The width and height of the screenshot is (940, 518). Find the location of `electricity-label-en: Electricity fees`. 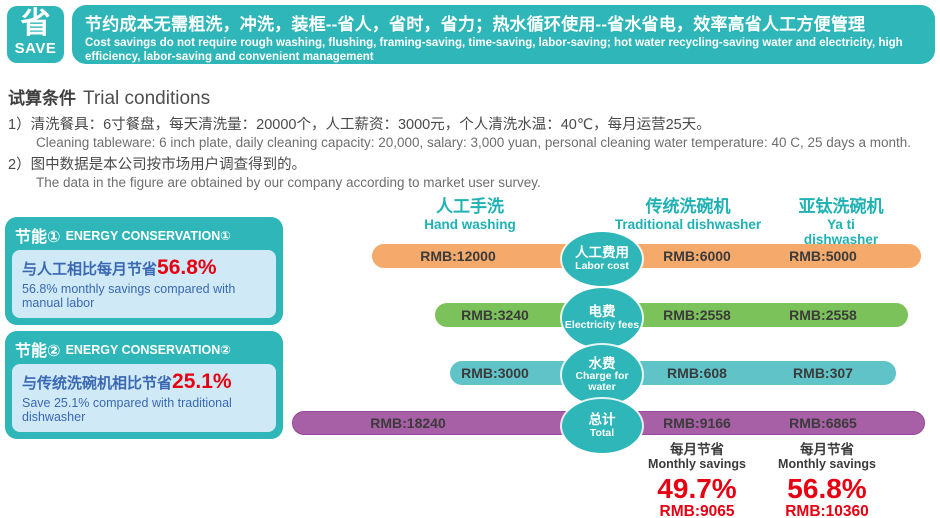

electricity-label-en: Electricity fees is located at coordinates (602, 324).